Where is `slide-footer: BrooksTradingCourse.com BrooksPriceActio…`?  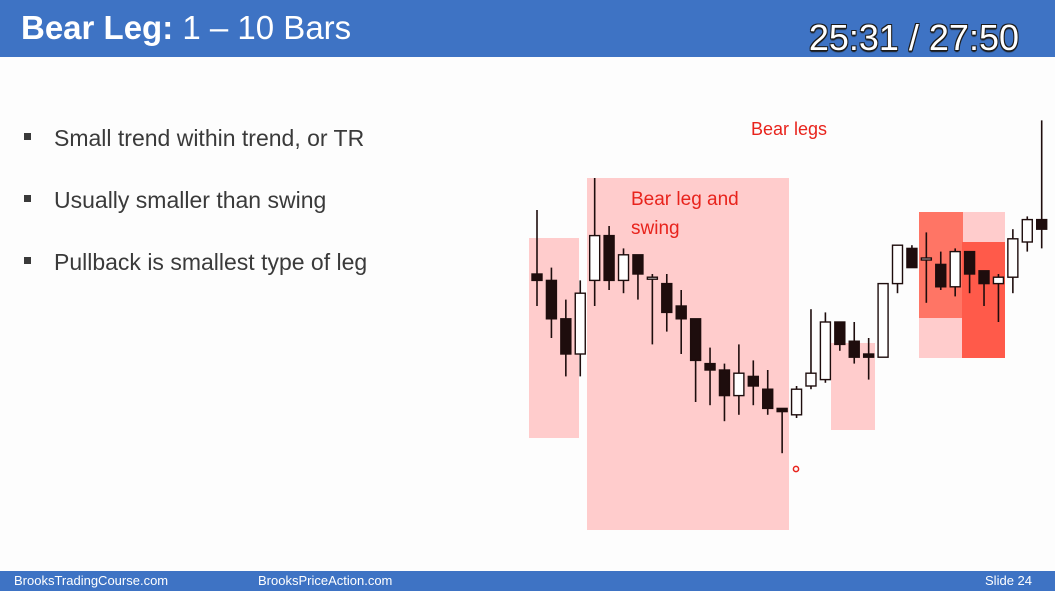
slide-footer: BrooksTradingCourse.com BrooksPriceActio… is located at coordinates (527, 581).